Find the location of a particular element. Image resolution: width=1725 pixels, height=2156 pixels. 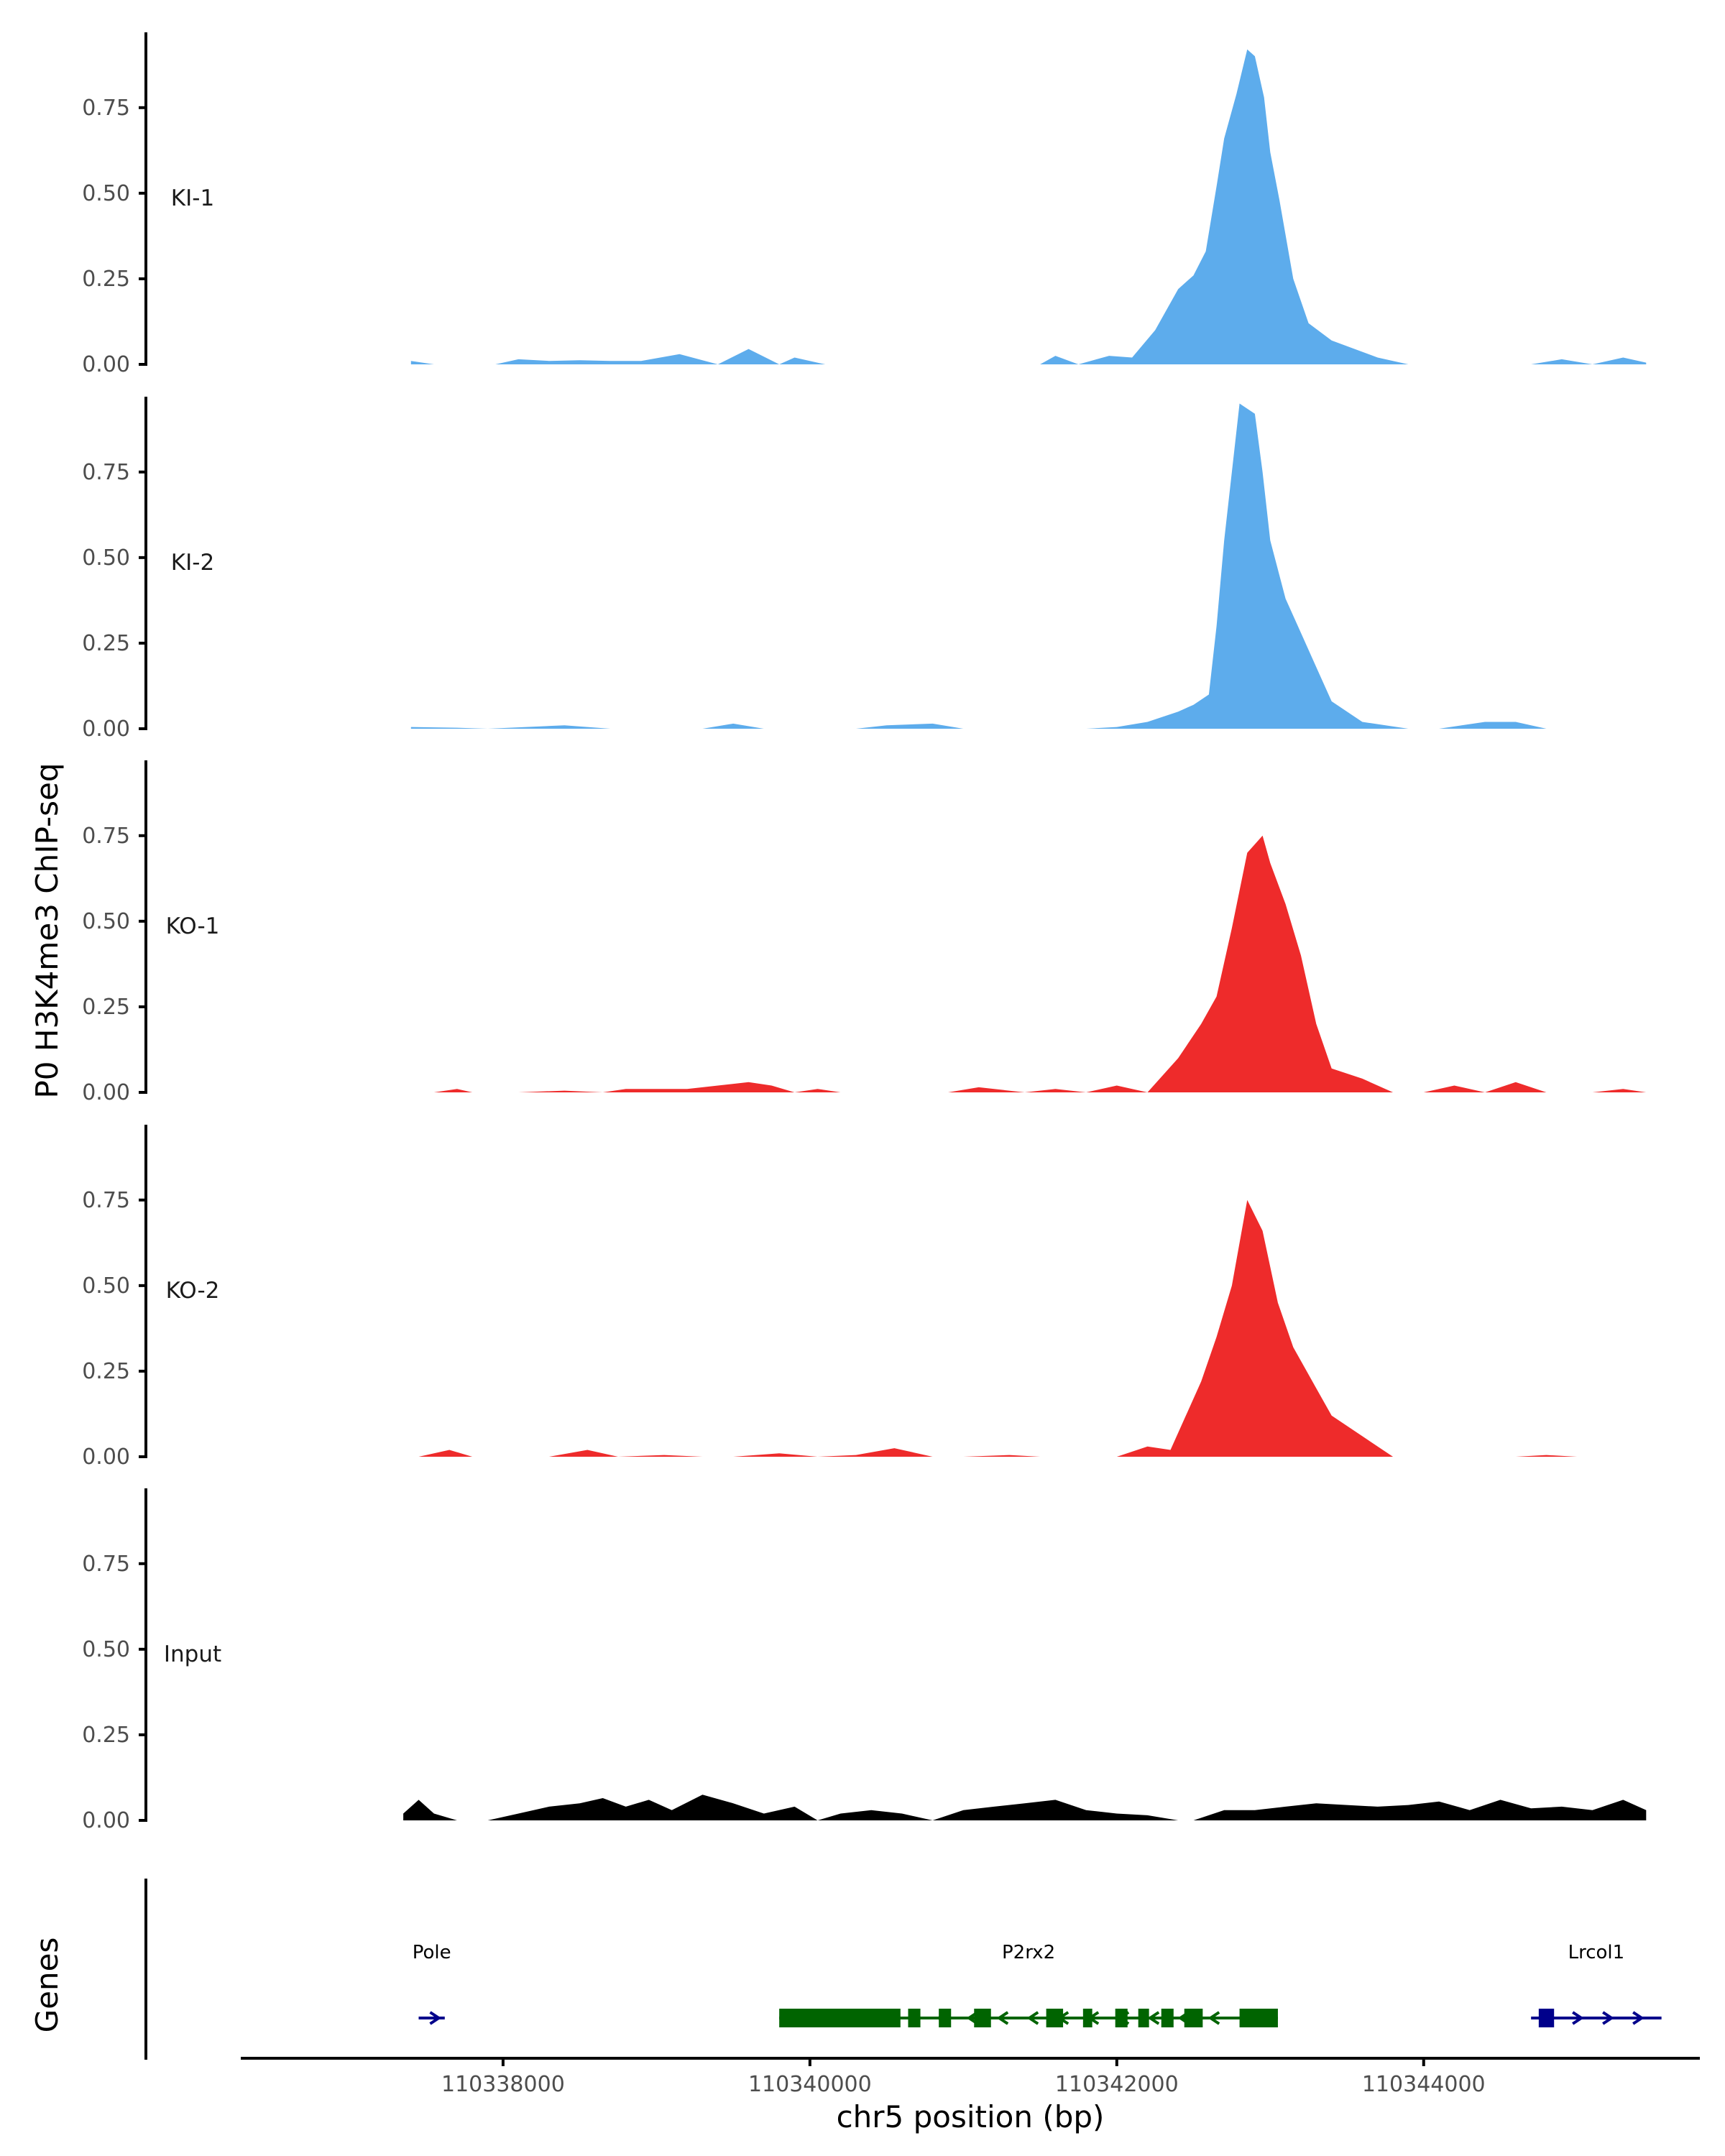

track-ki-2: 0.00 0.25 0.50 0.75 KI-2 is located at coordinates (837, 570).